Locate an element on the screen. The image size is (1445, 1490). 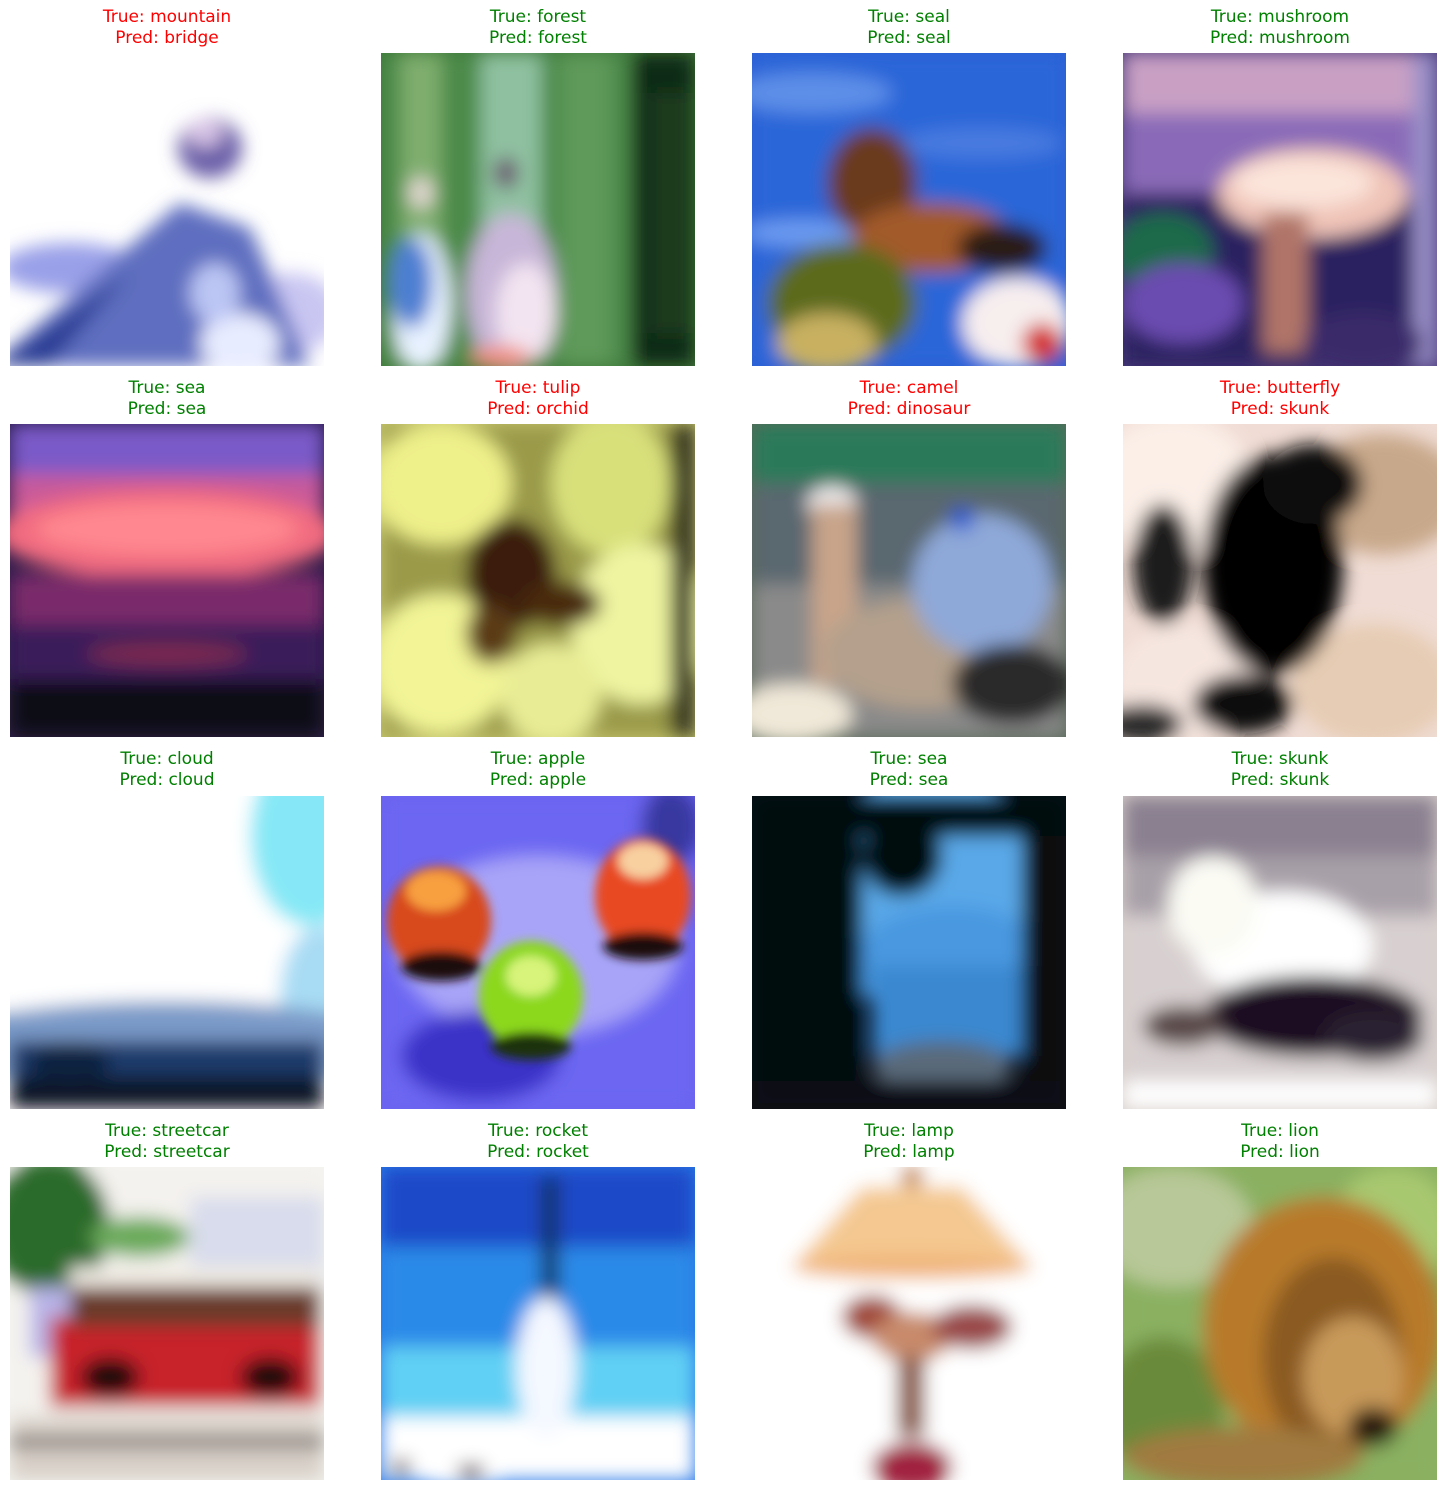
true-label: True: rocket is located at coordinates (538, 1131).